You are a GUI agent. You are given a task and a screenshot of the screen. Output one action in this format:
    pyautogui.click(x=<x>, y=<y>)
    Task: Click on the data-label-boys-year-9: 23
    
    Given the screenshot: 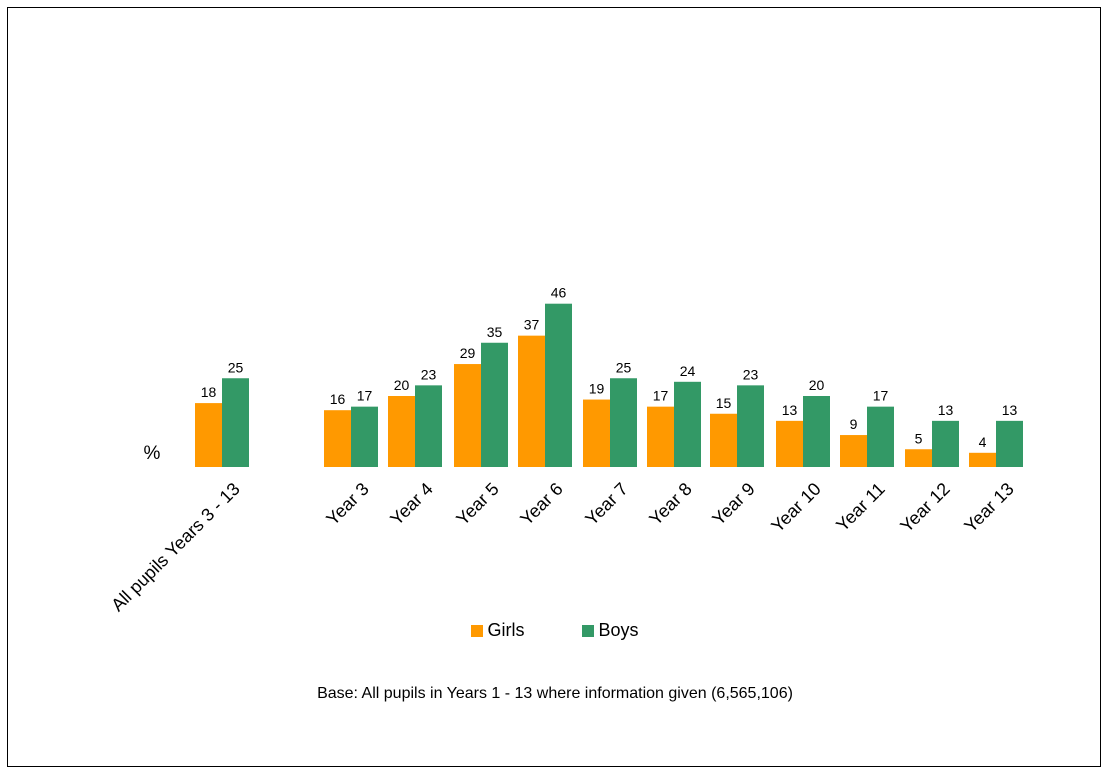 What is the action you would take?
    pyautogui.click(x=751, y=374)
    